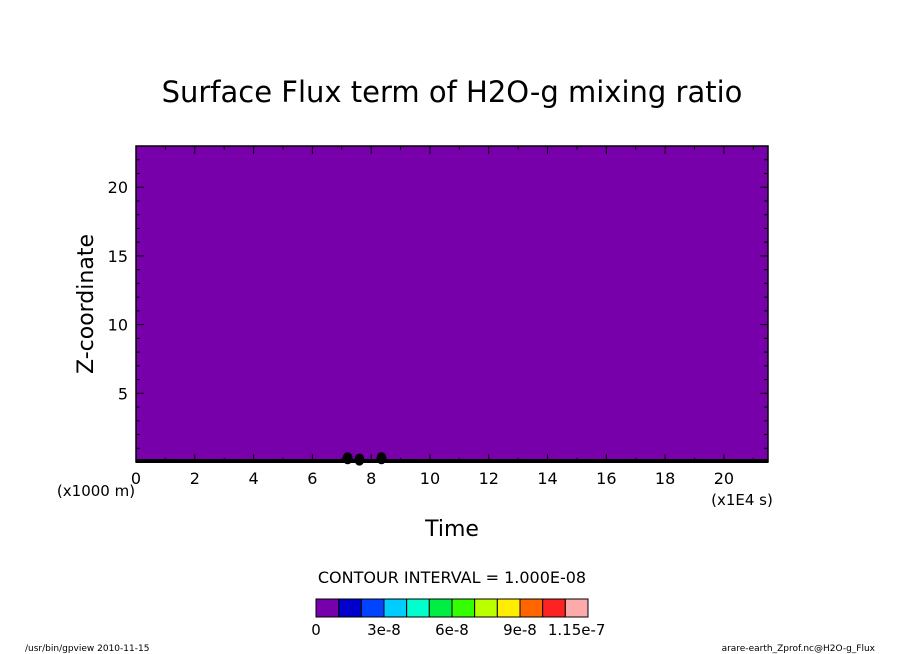 The height and width of the screenshot is (654, 904). What do you see at coordinates (520, 630) in the screenshot?
I see `colorbar-label-9e-8: 9e-8` at bounding box center [520, 630].